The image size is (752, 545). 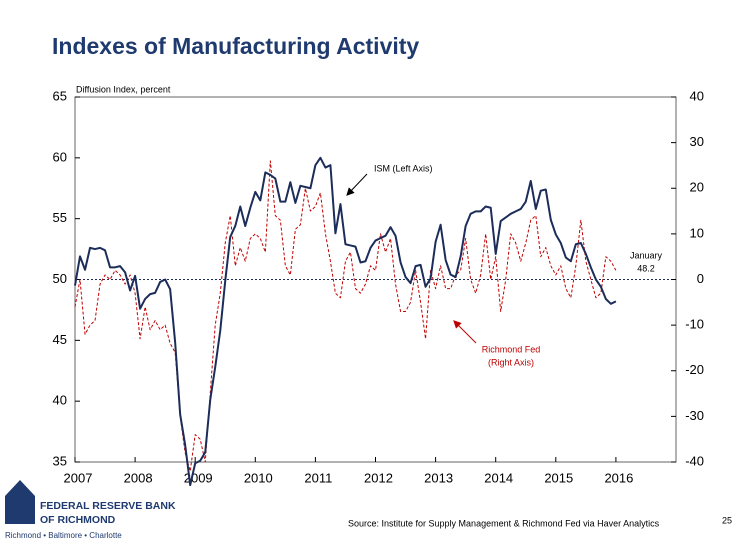 What do you see at coordinates (694, 369) in the screenshot?
I see `y2-tick-label: -20` at bounding box center [694, 369].